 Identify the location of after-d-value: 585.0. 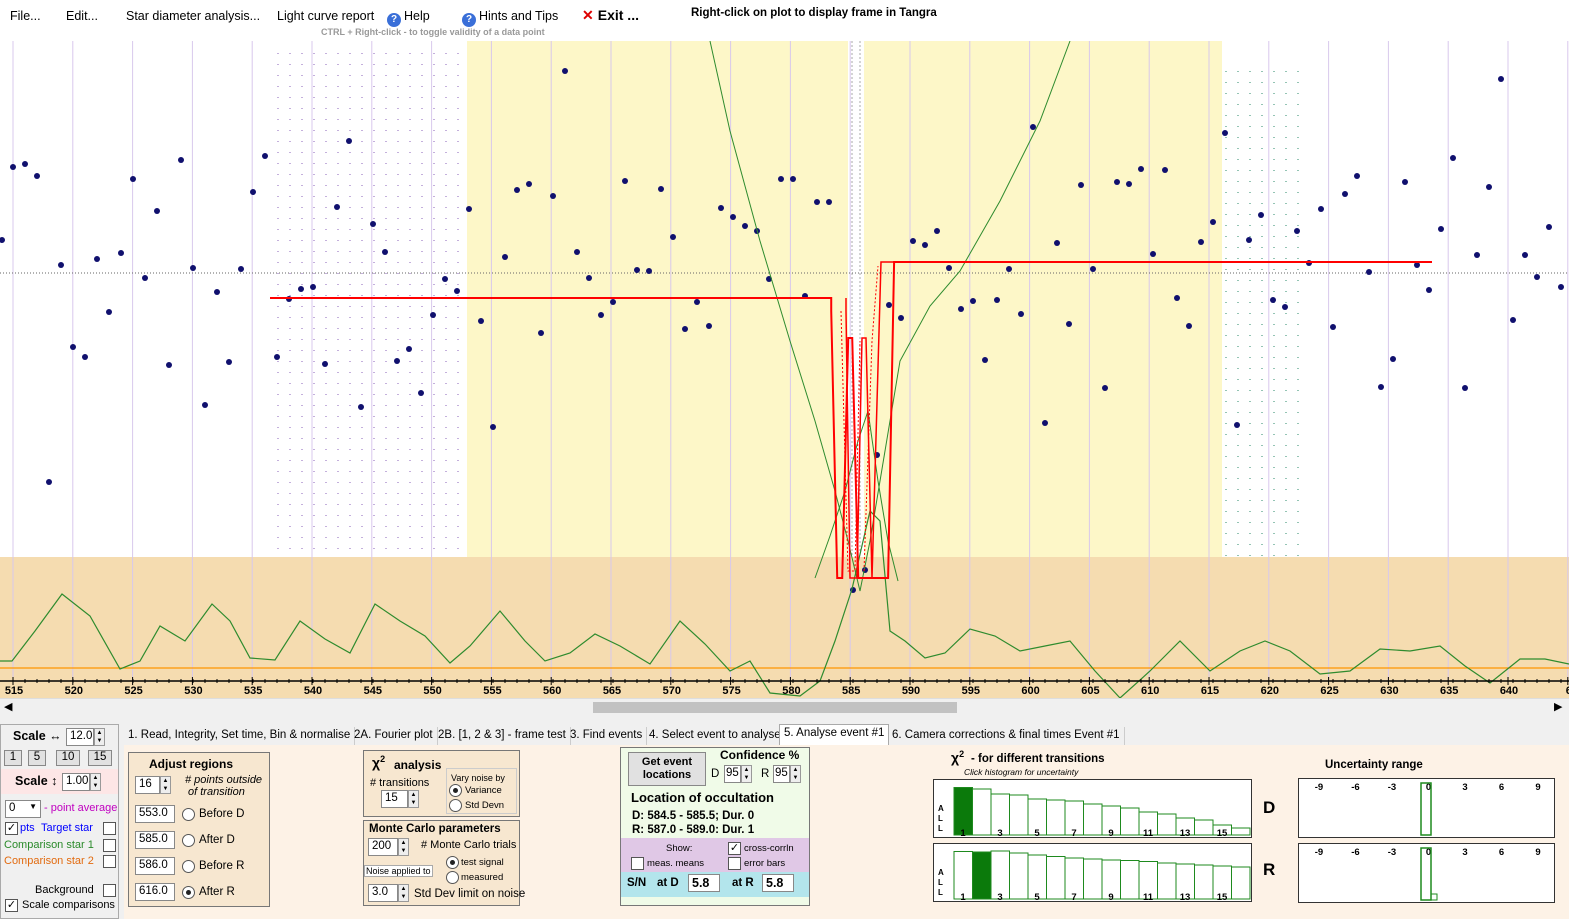
(155, 840).